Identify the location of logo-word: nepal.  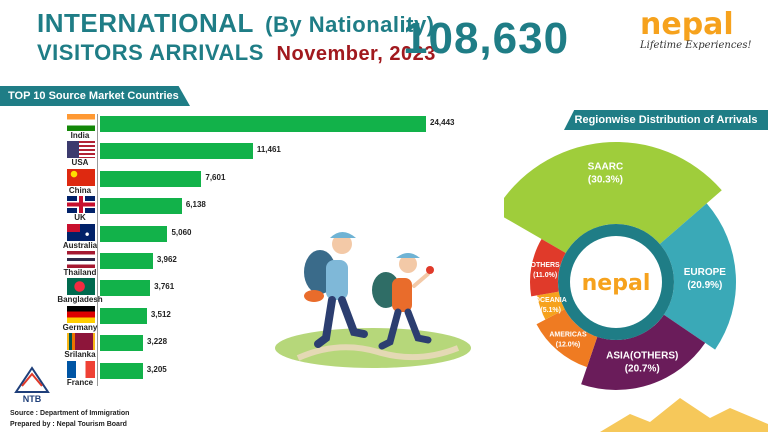
(687, 24).